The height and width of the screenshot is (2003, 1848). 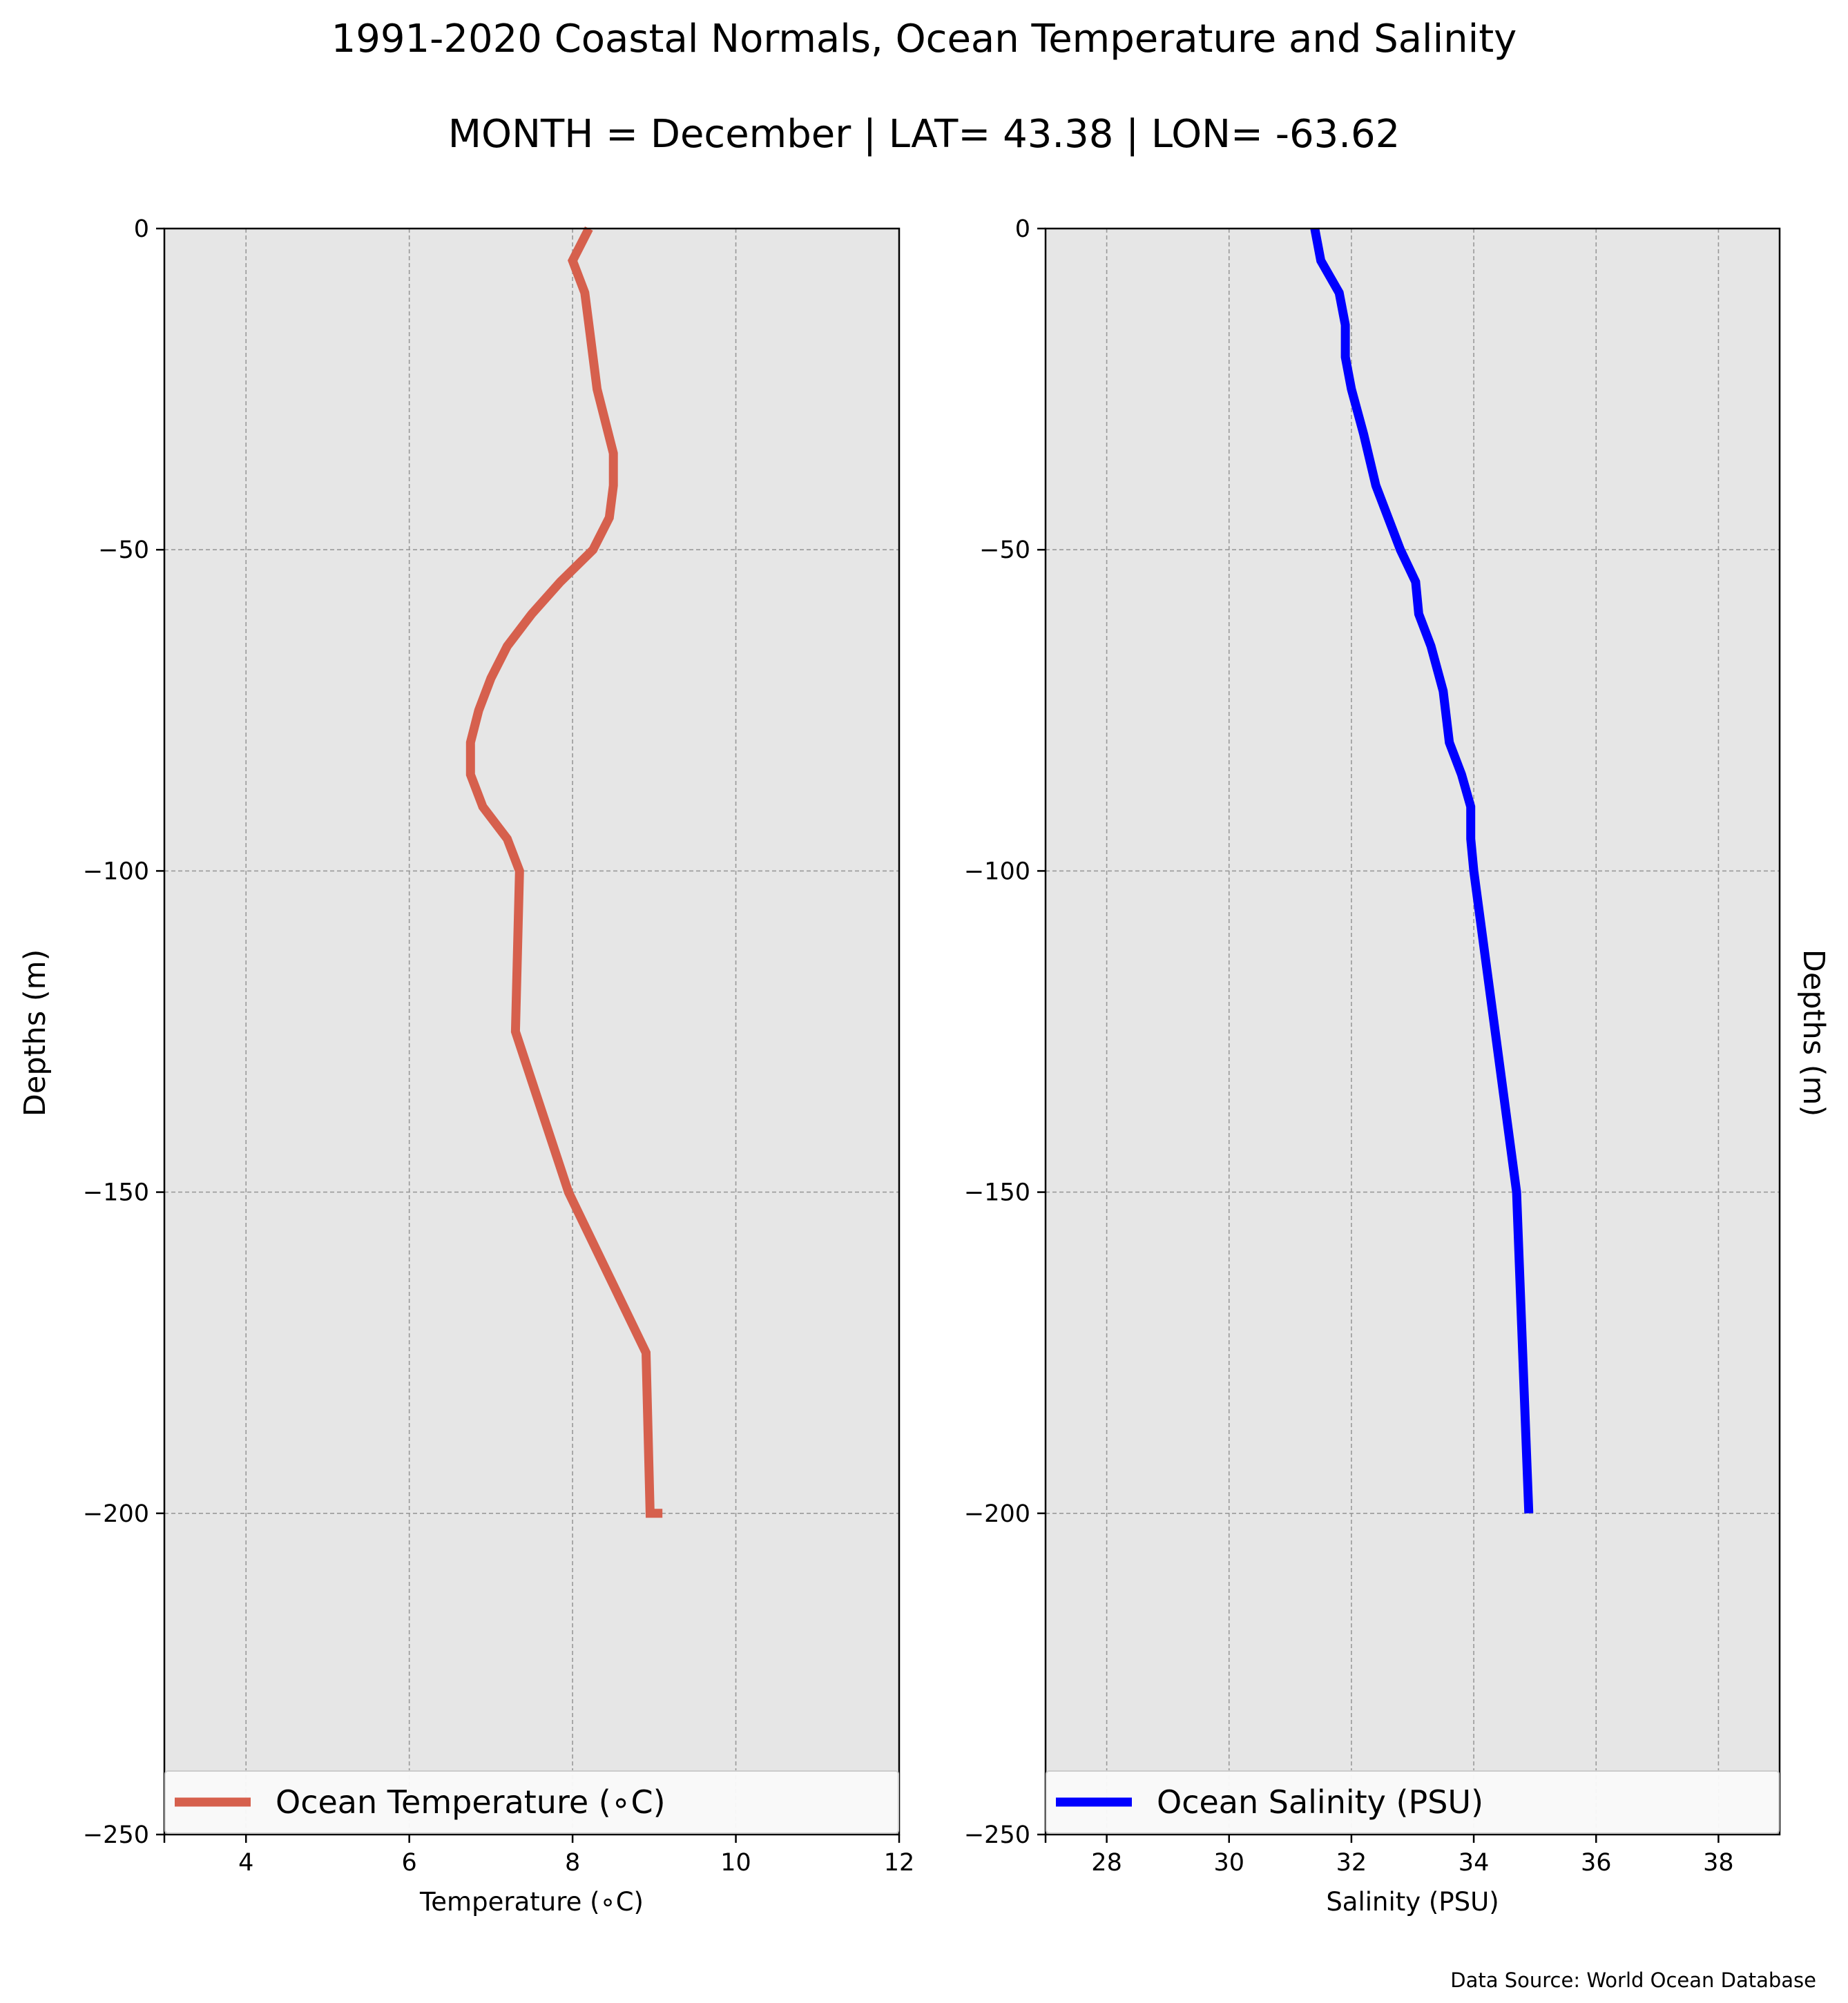 I want to click on salinity-x-tick-label: 28, so click(x=1106, y=1863).